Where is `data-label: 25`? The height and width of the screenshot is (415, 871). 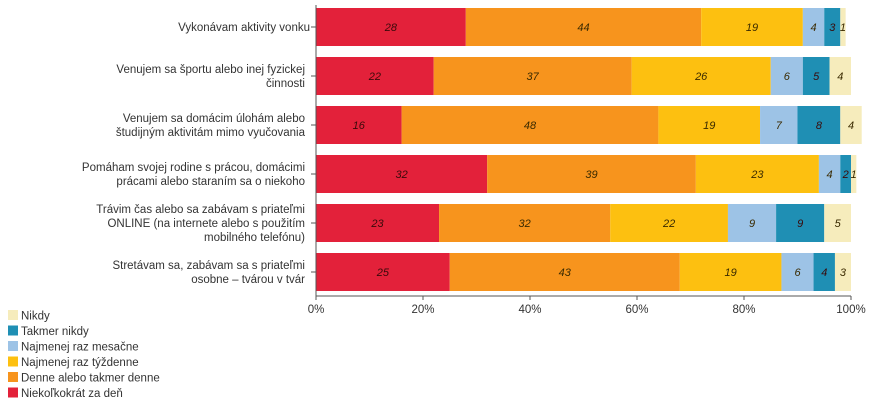 data-label: 25 is located at coordinates (383, 273).